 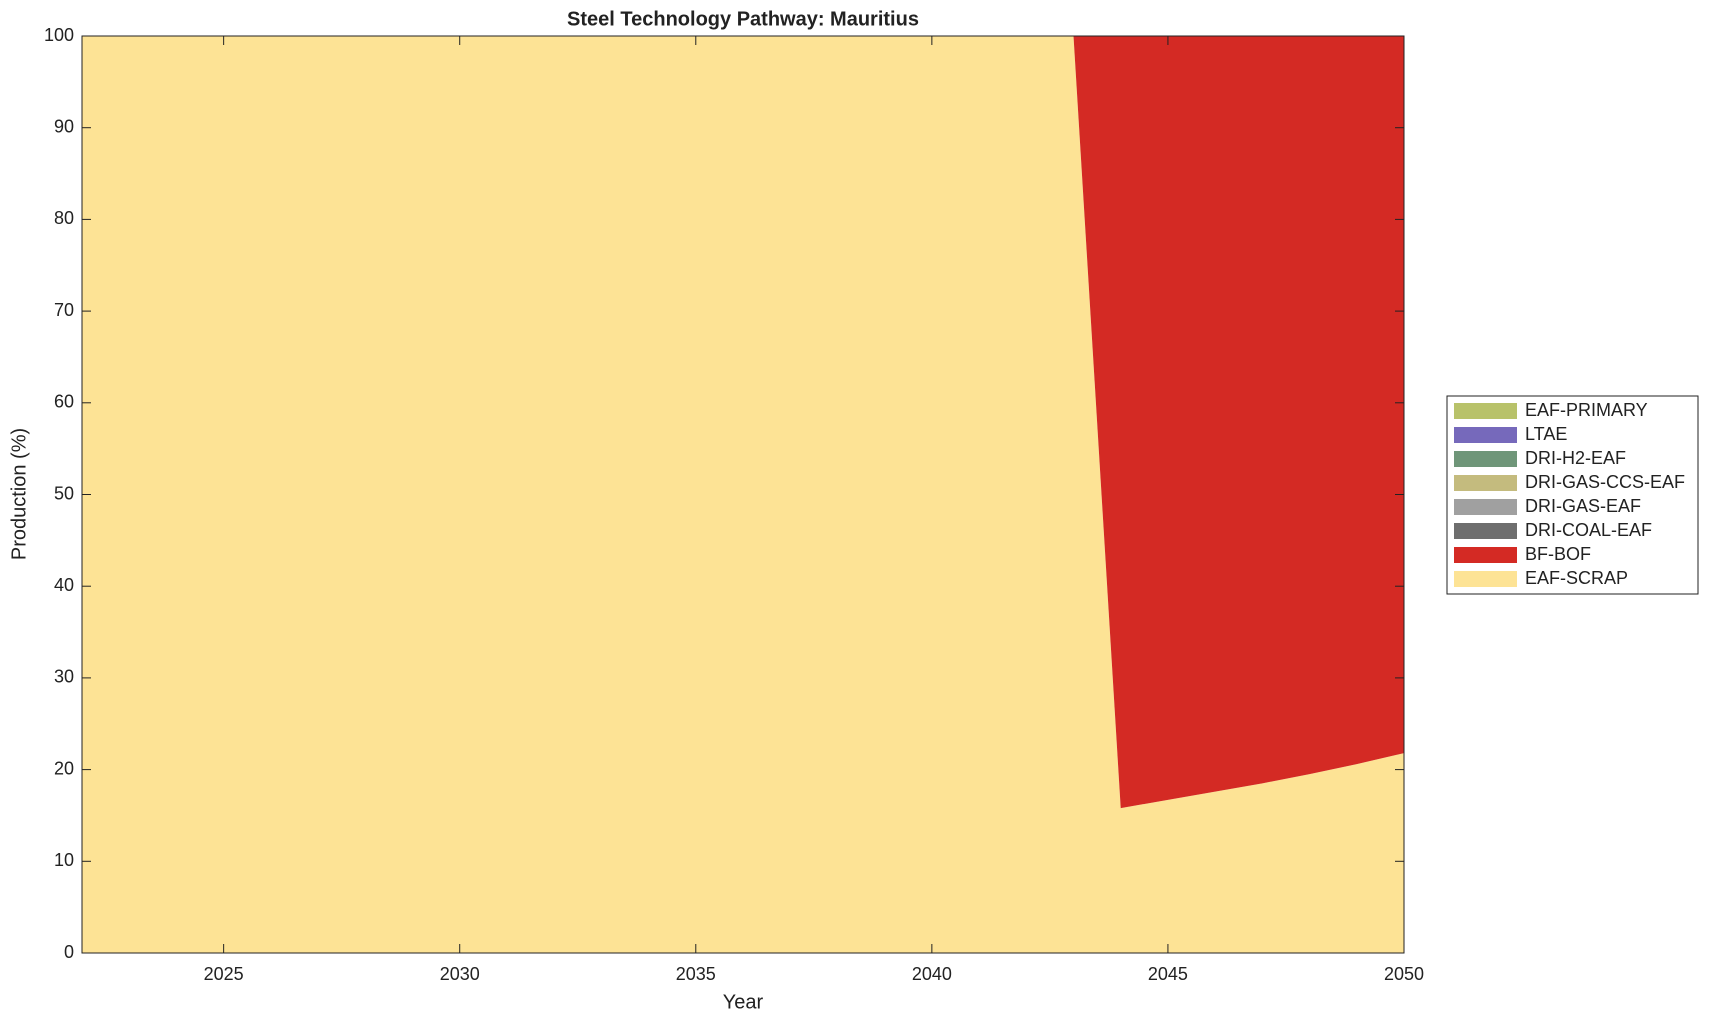 I want to click on y-tick-label: 100, so click(x=59, y=35).